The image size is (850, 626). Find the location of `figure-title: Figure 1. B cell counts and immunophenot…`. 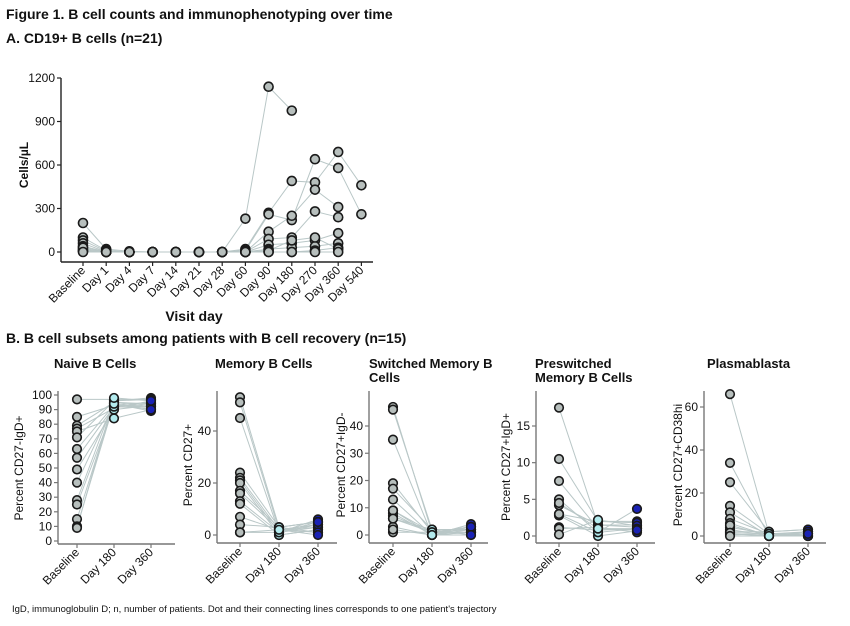

figure-title: Figure 1. B cell counts and immunophenot… is located at coordinates (199, 14).